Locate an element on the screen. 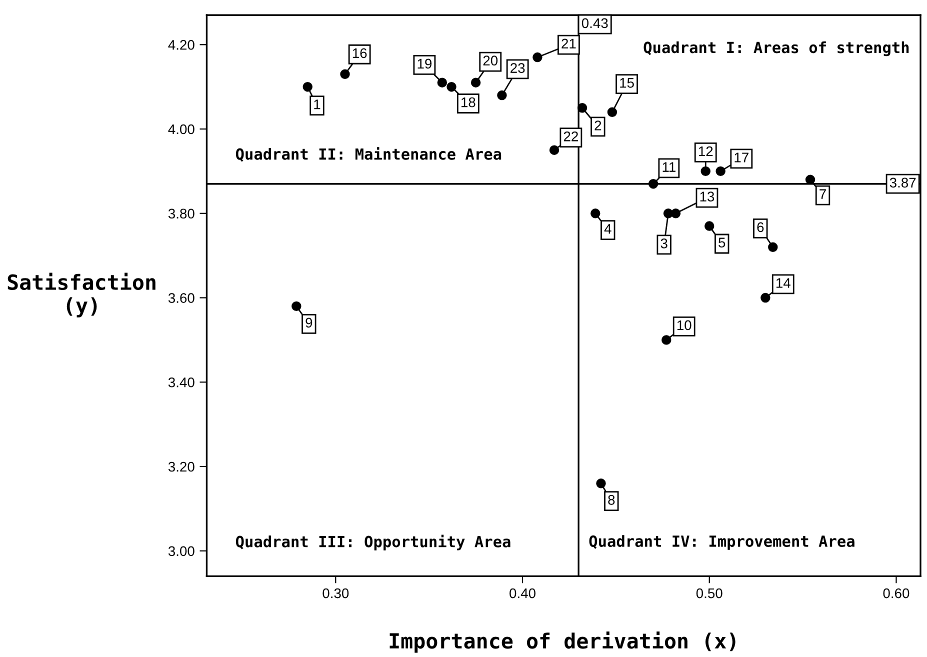 Image resolution: width=927 pixels, height=657 pixels. y-axis-title: Satisfaction (y) is located at coordinates (82, 295).